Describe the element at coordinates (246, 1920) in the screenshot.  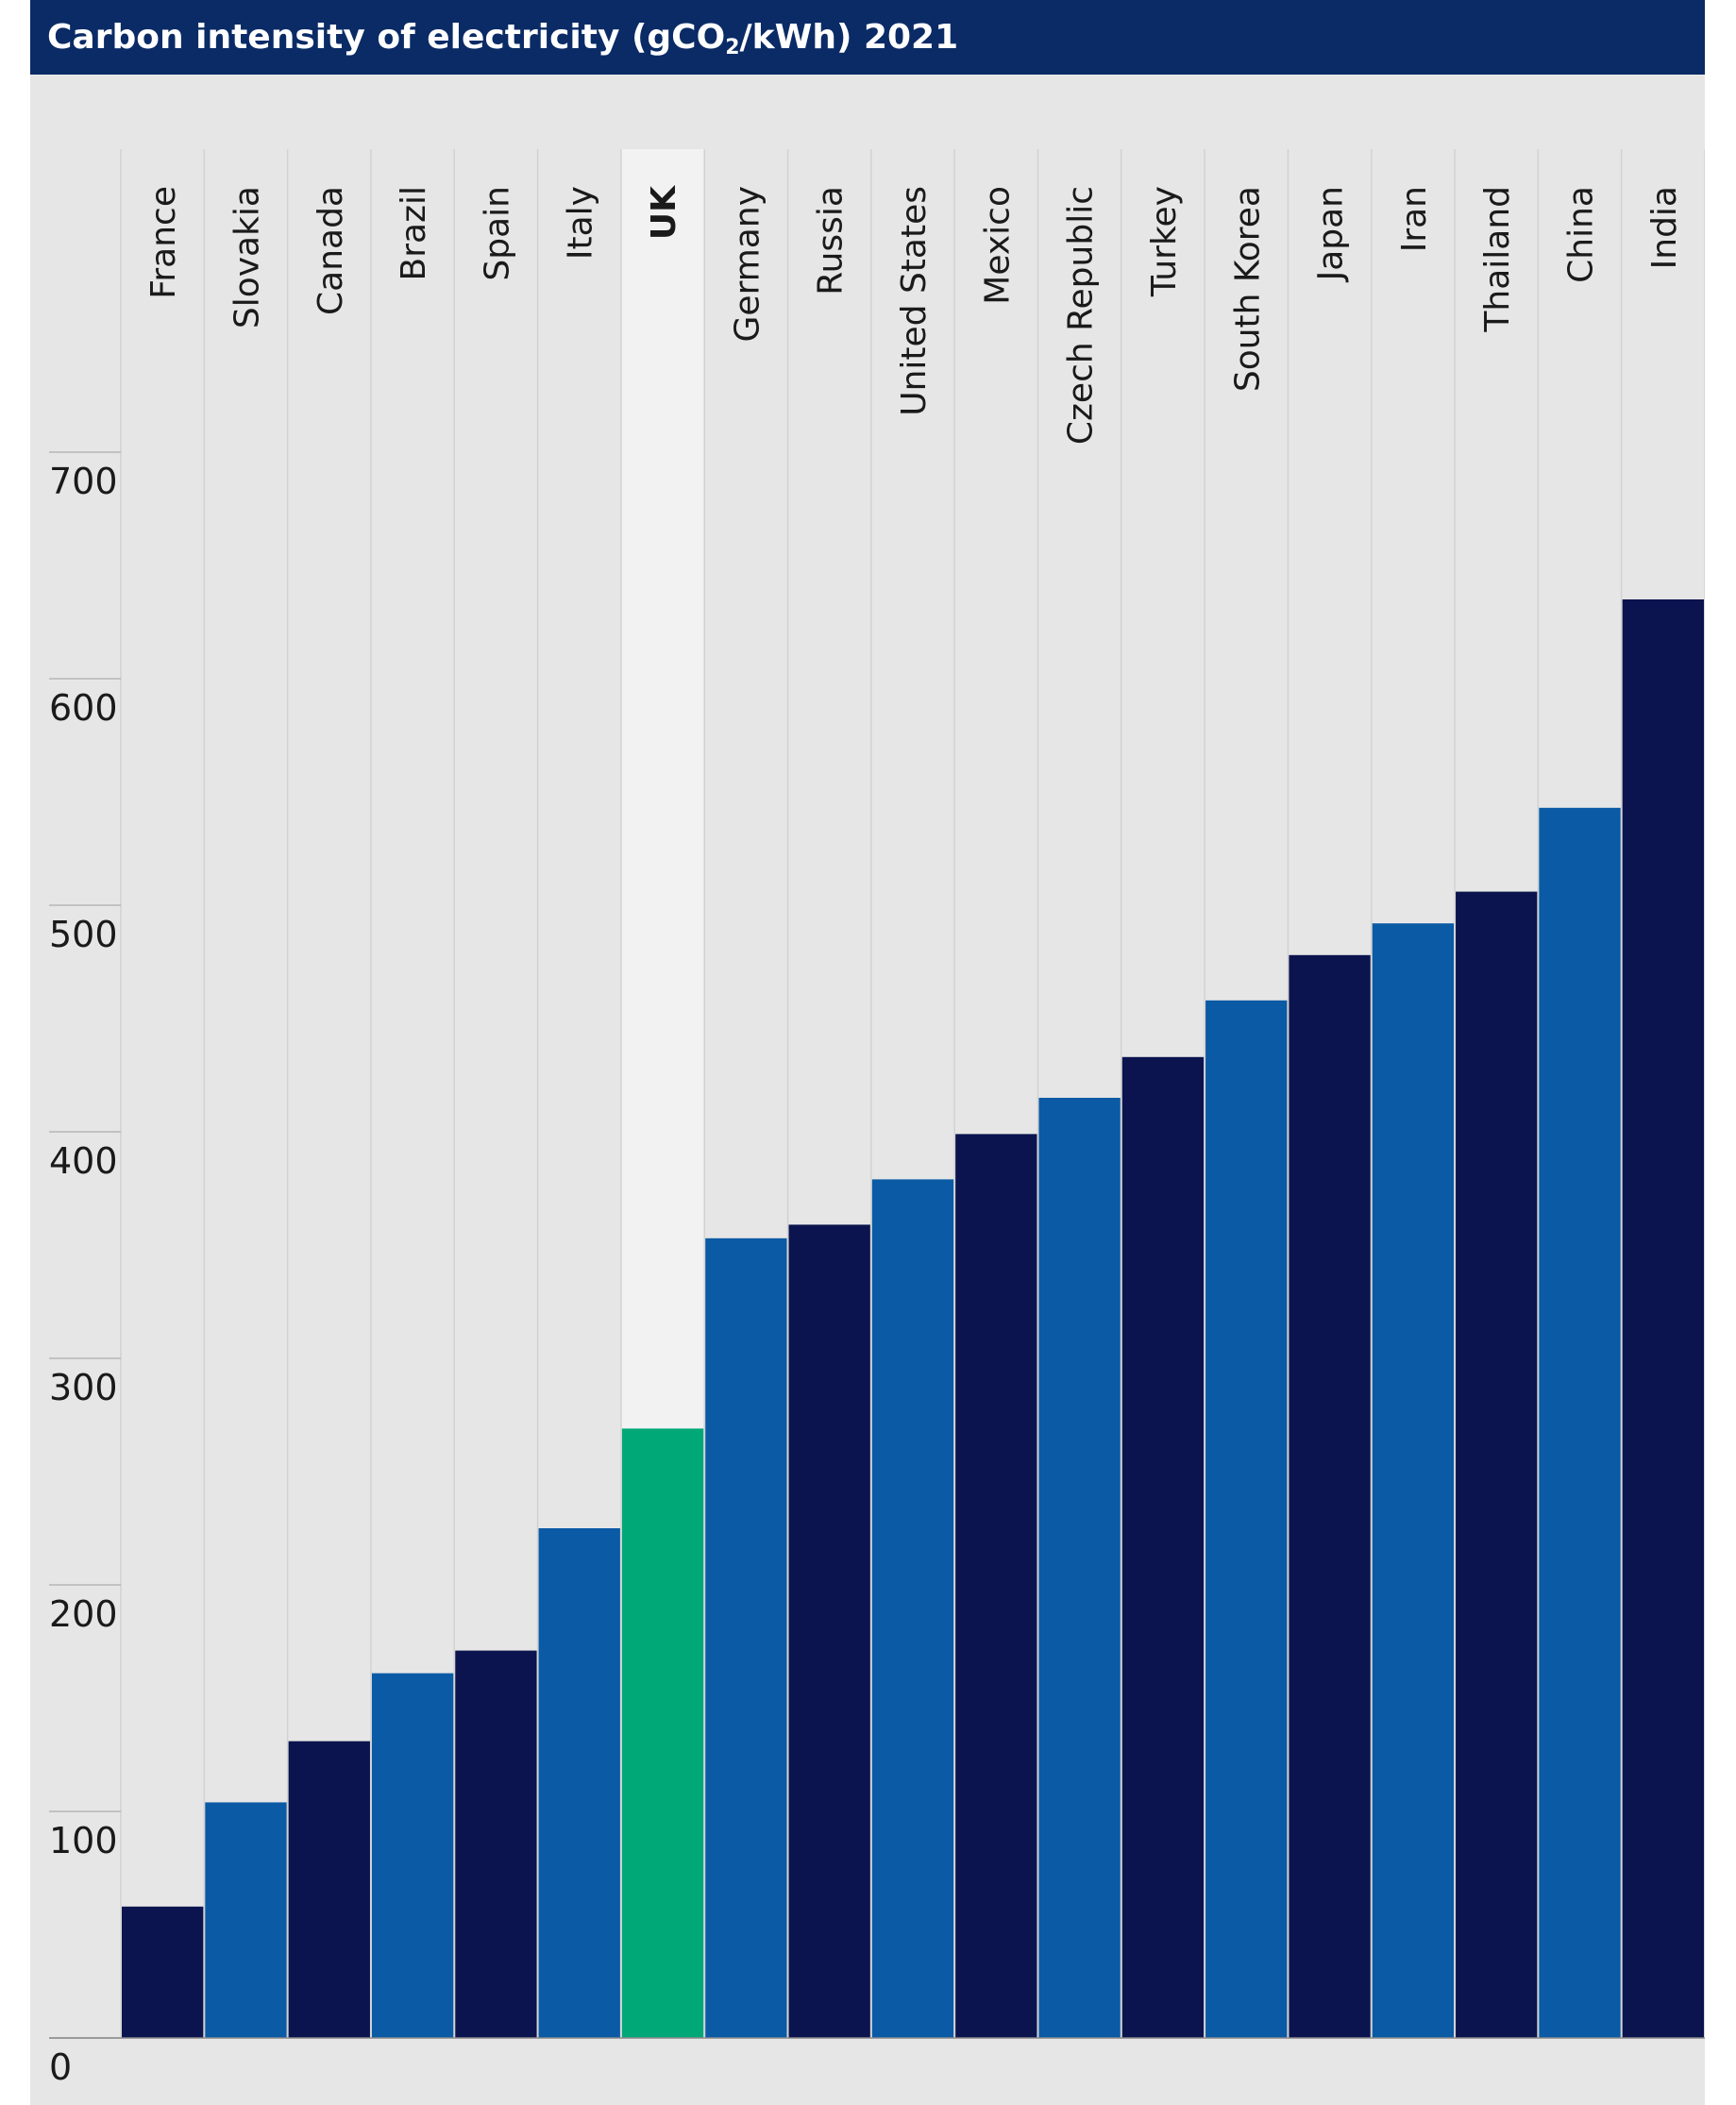
I see `bar-slovakia` at that location.